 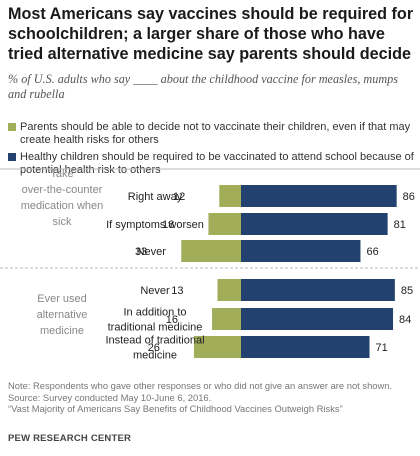 What do you see at coordinates (382, 348) in the screenshot?
I see `value-label-required: 71` at bounding box center [382, 348].